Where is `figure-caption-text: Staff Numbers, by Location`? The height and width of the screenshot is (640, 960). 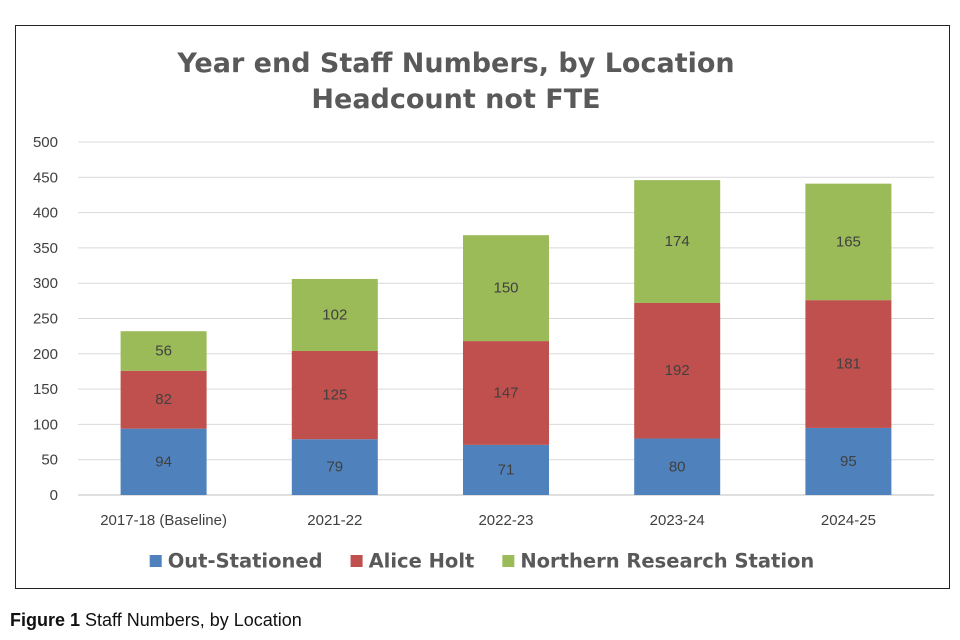 figure-caption-text: Staff Numbers, by Location is located at coordinates (193, 620).